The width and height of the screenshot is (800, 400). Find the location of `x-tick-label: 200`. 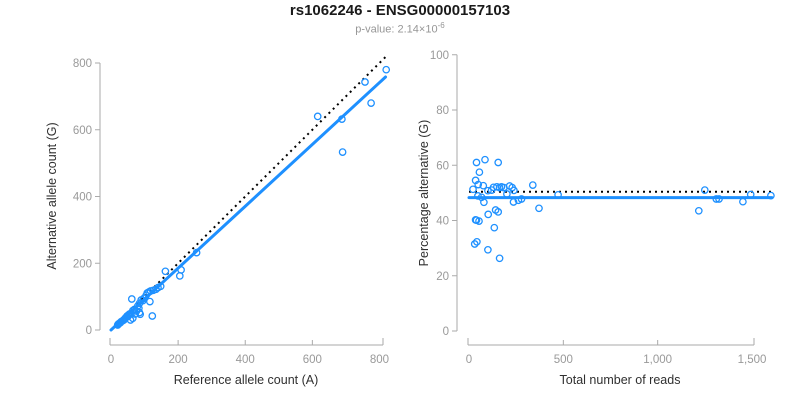

x-tick-label: 200 is located at coordinates (178, 360).